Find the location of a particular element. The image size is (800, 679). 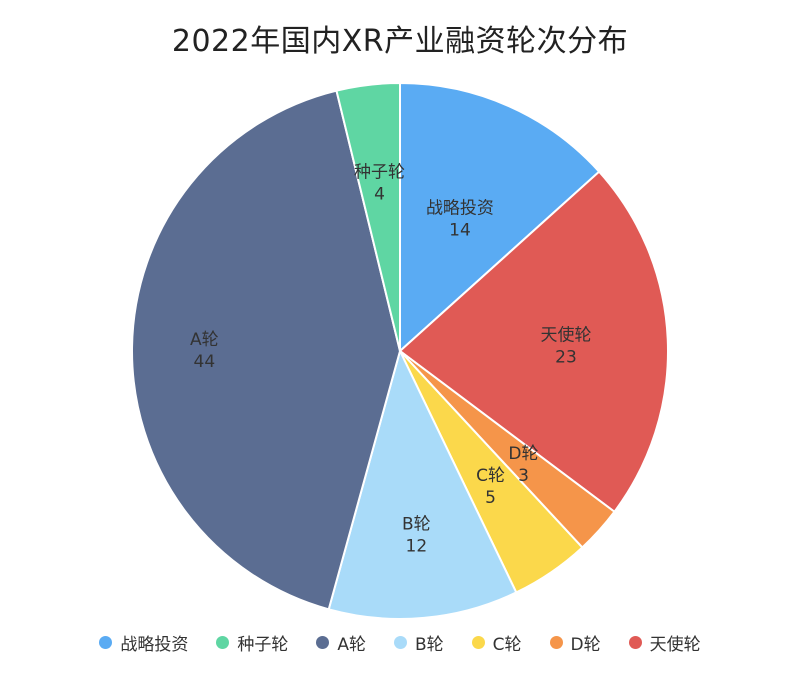

chart-legend: 战略投资 种子轮 A轮 B轮 C轮 D轮 天使轮 is located at coordinates (400, 642).